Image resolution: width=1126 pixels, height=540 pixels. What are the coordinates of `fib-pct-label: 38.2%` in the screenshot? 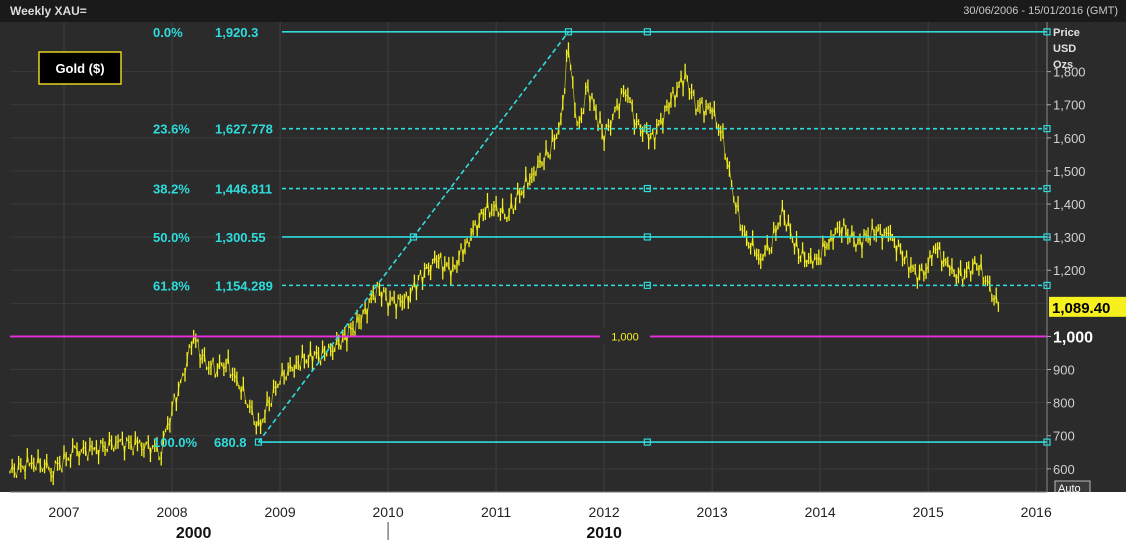 It's located at (171, 189).